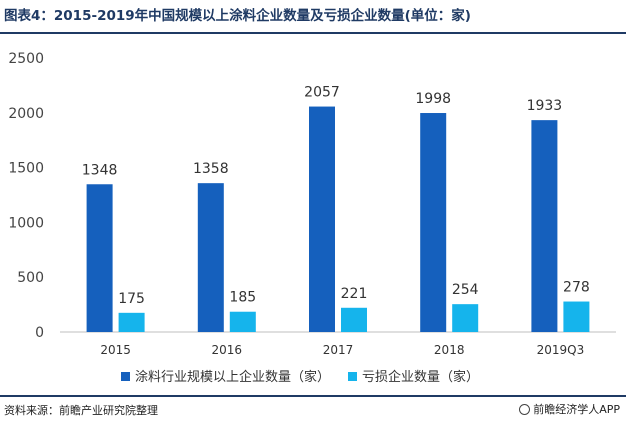  Describe the element at coordinates (232, 377) in the screenshot. I see `legend-label-enterprise: 涂料行业规模以上企业数量（家）` at that location.